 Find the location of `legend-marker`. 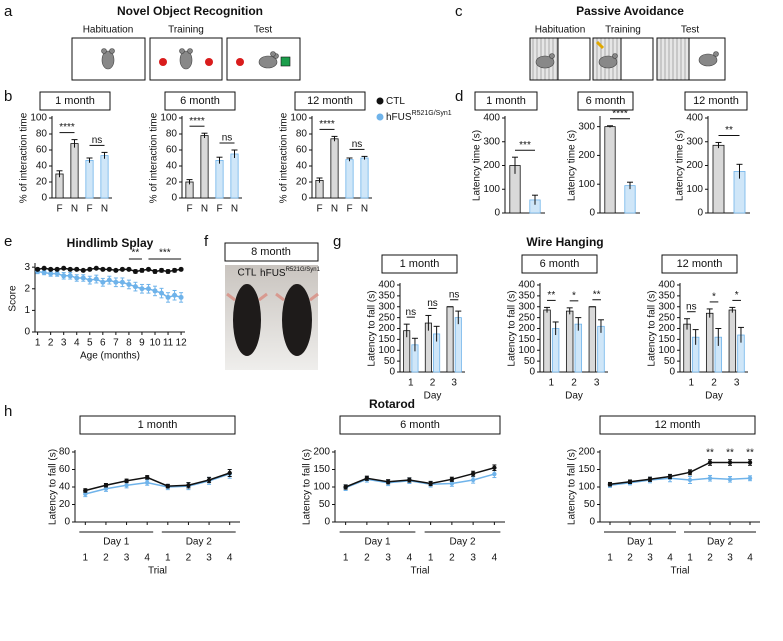

legend-marker is located at coordinates (380, 117).